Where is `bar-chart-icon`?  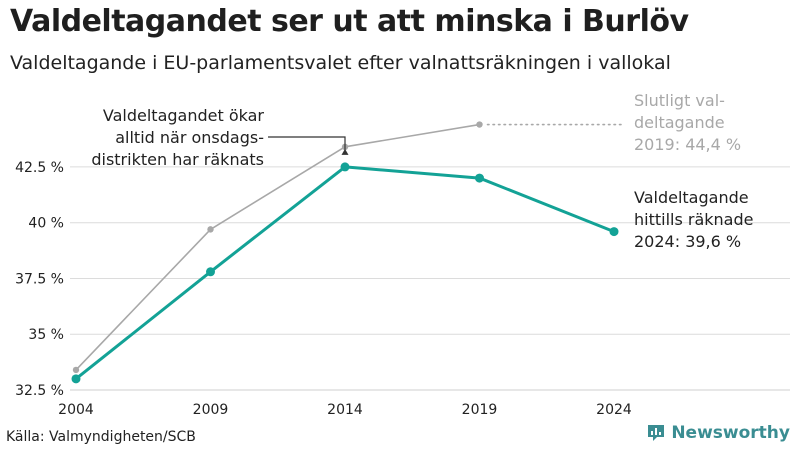 bar-chart-icon is located at coordinates (656, 433).